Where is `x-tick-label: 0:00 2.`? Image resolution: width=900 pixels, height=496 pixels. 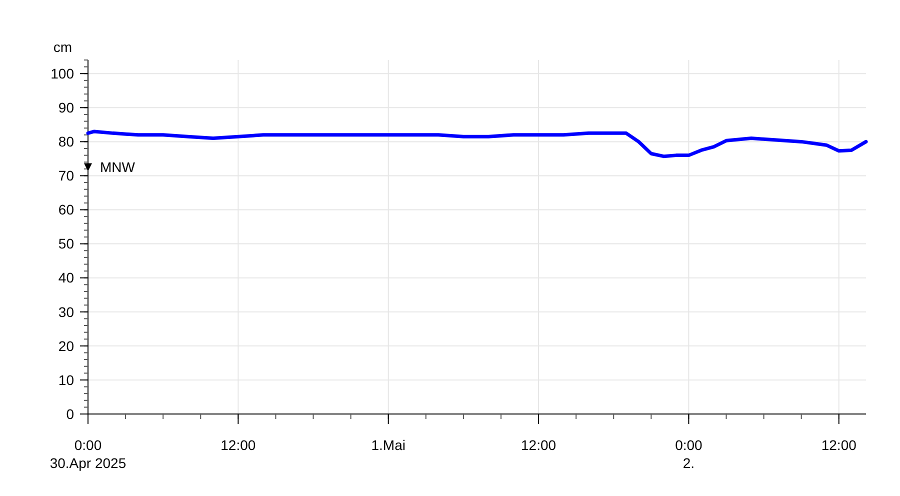 x-tick-label: 0:00 2. is located at coordinates (689, 454).